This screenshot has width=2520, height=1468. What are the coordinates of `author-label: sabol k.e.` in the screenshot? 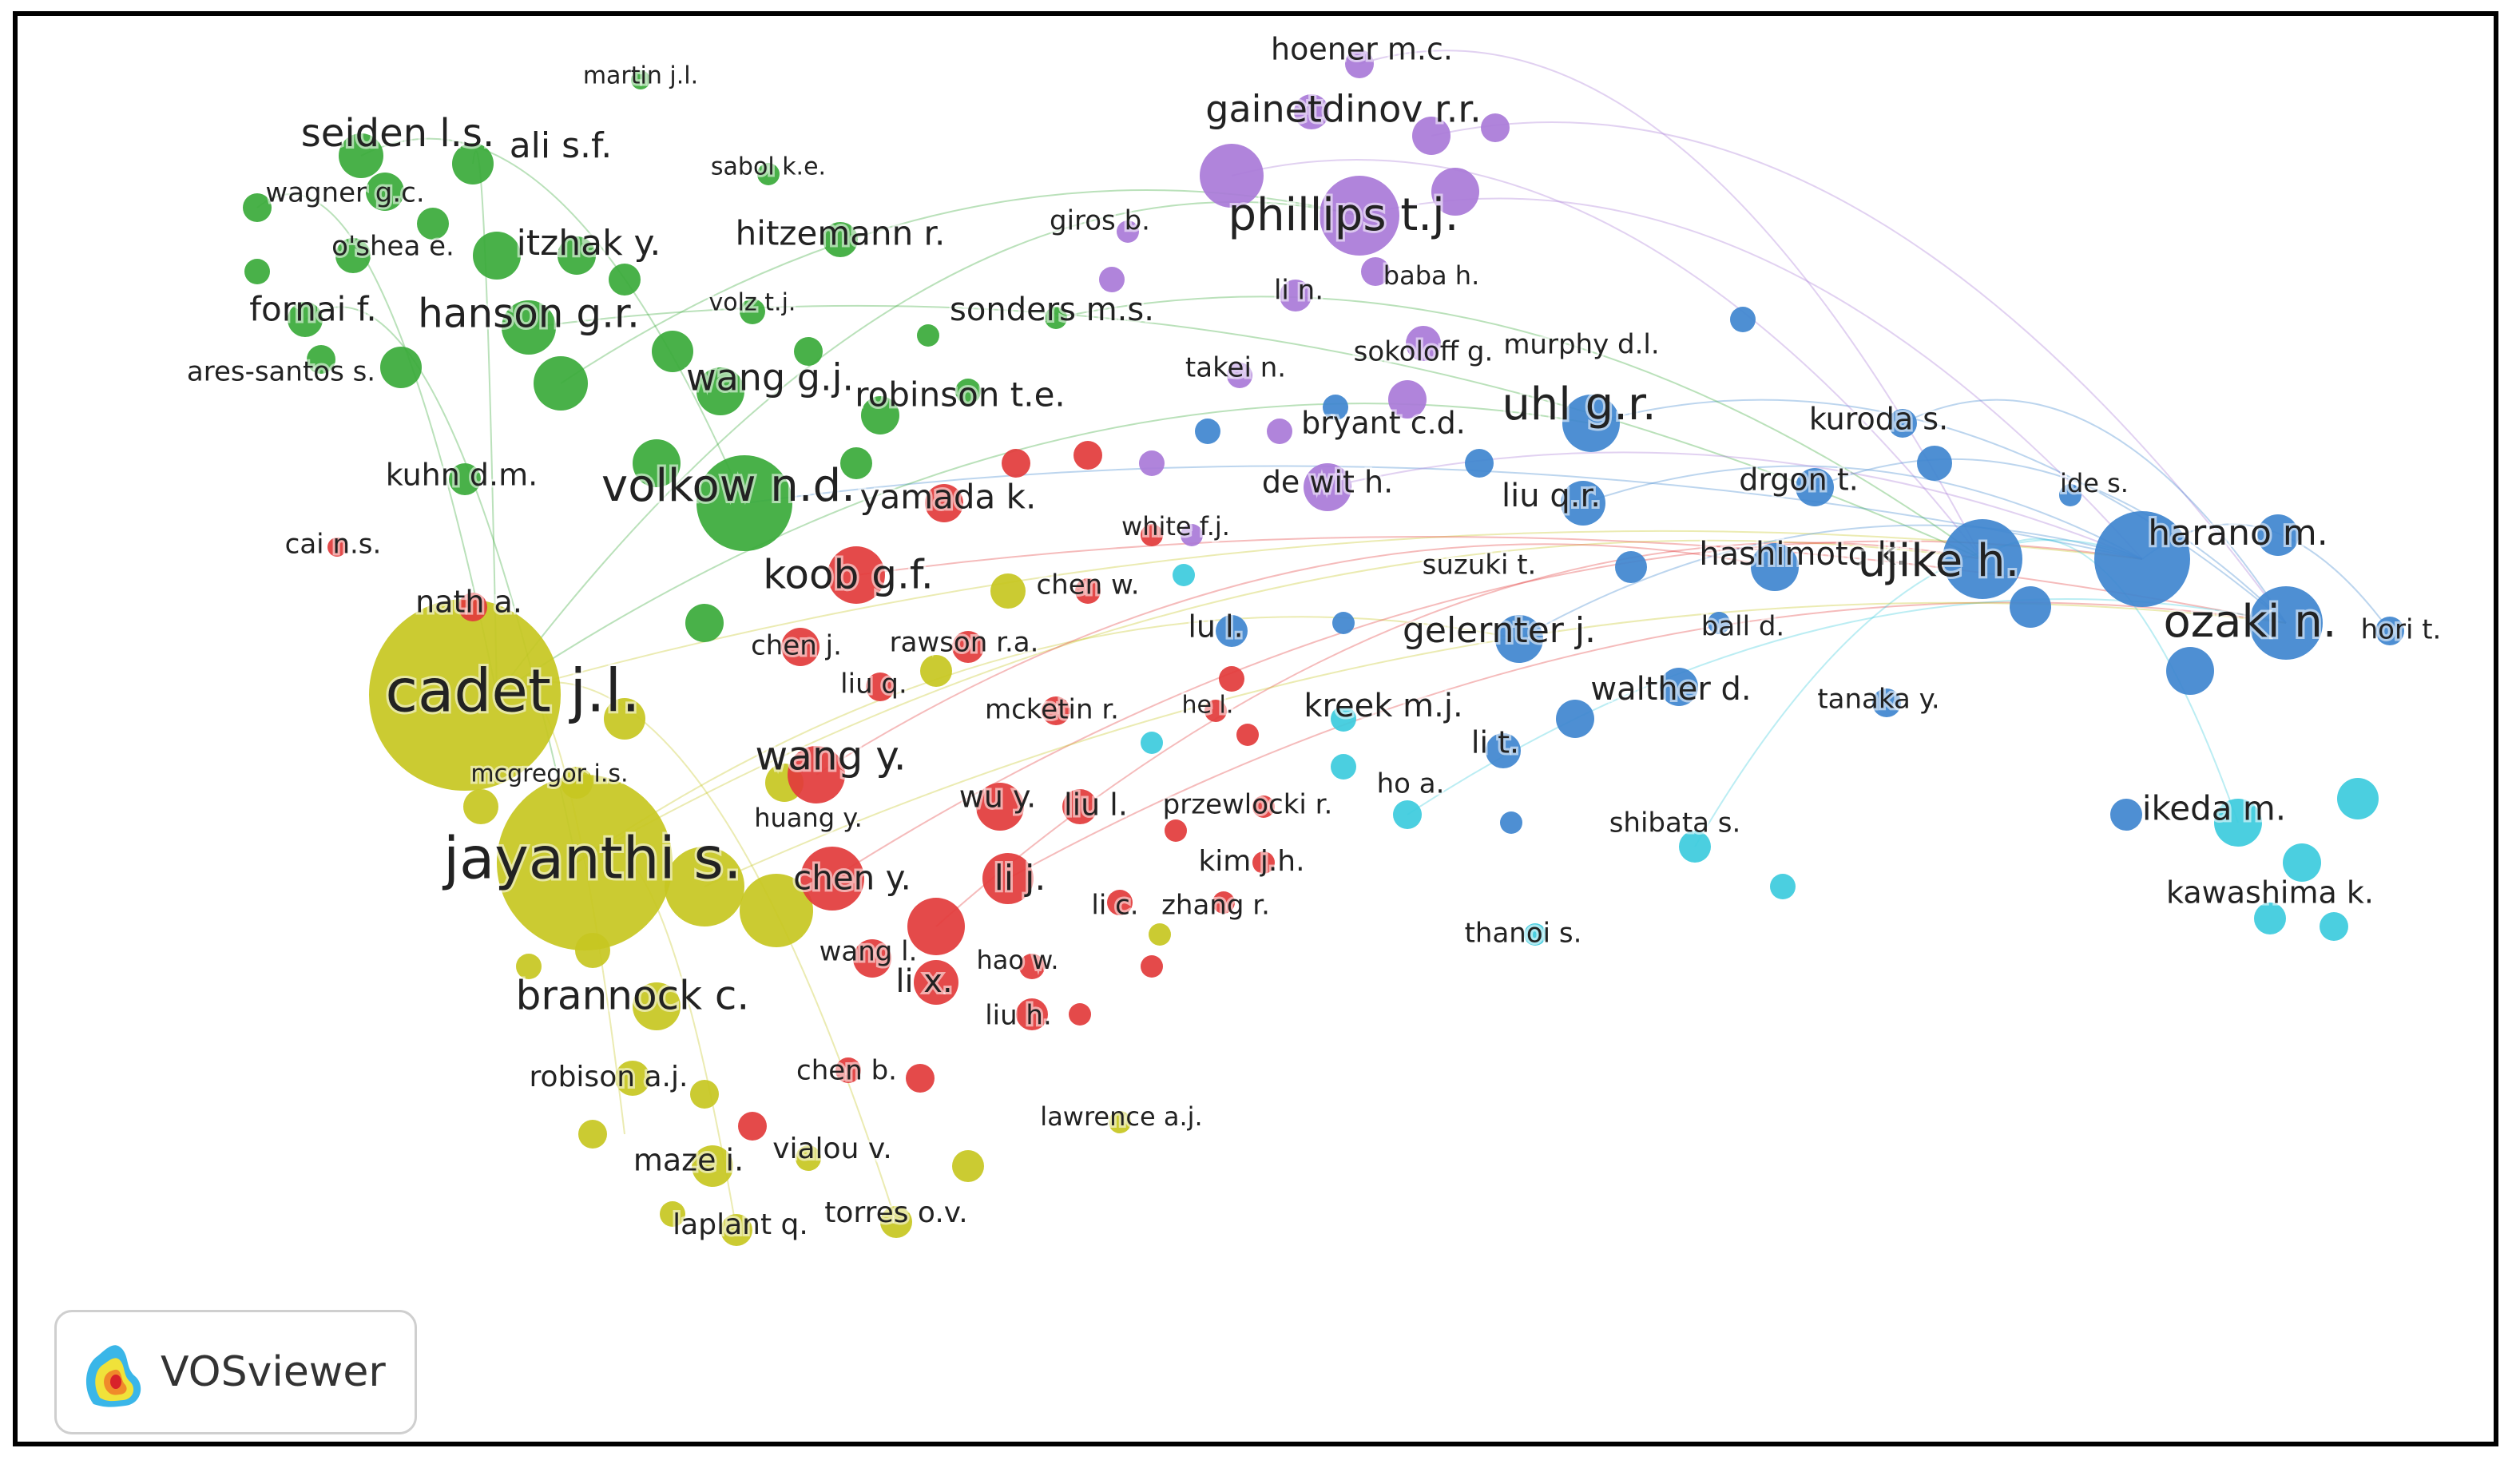 It's located at (768, 167).